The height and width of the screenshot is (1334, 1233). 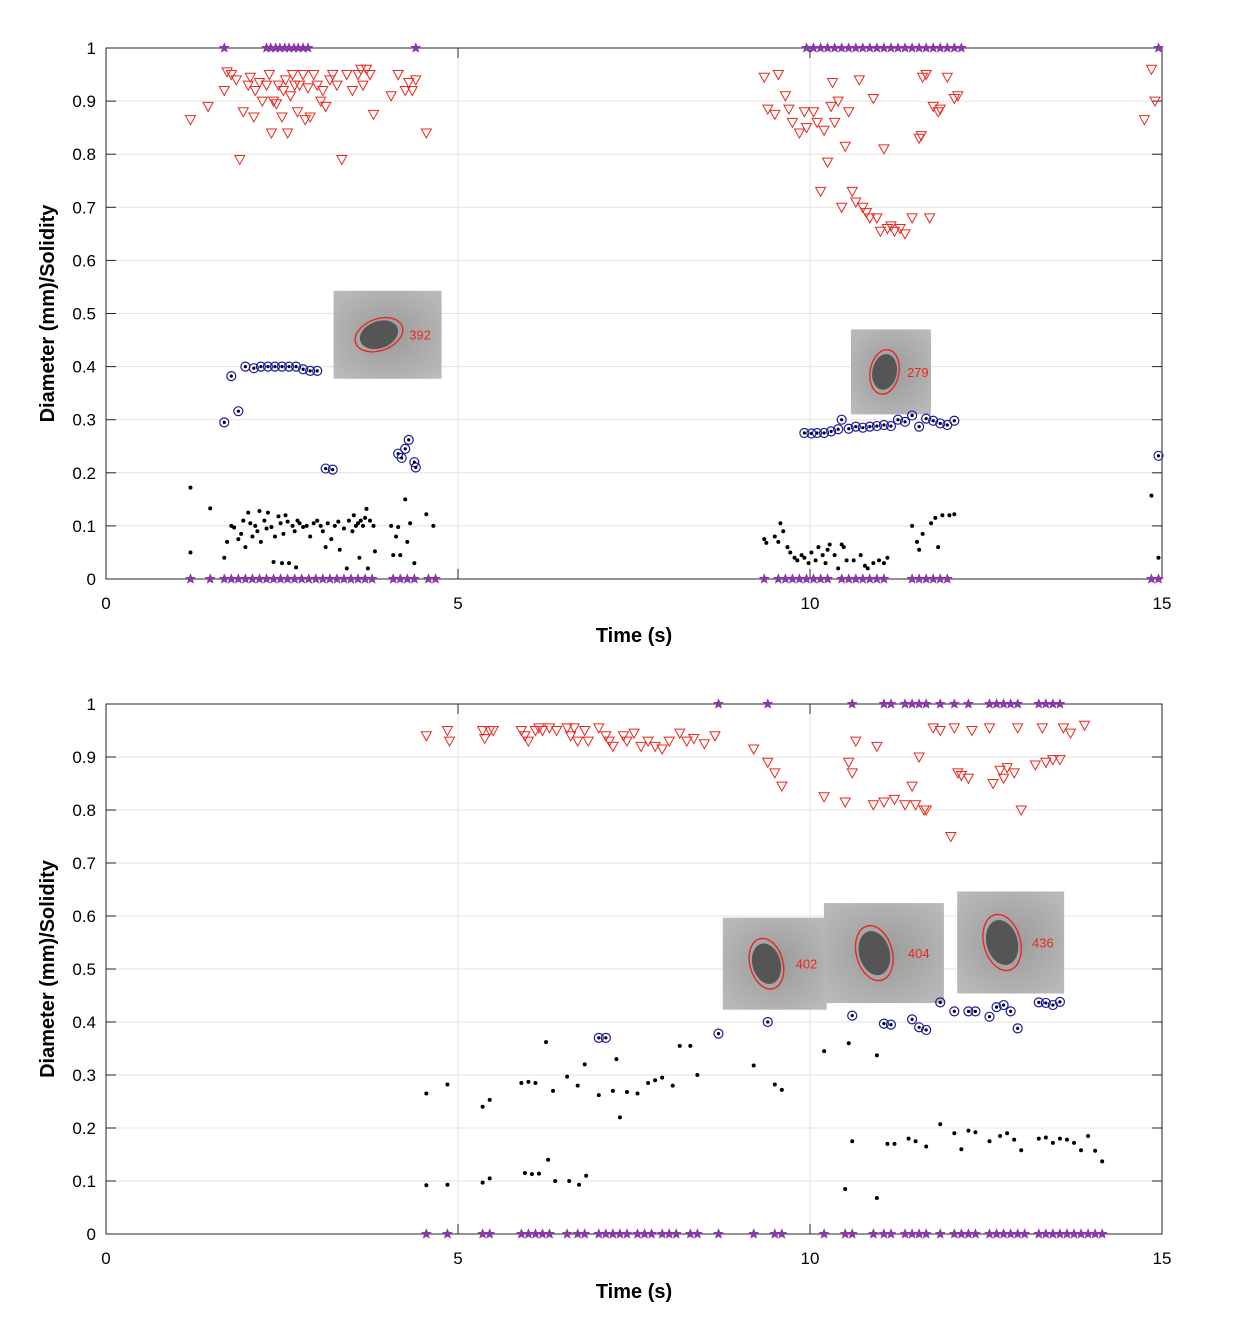 I want to click on fitted-ellipse, so click(x=1002, y=942).